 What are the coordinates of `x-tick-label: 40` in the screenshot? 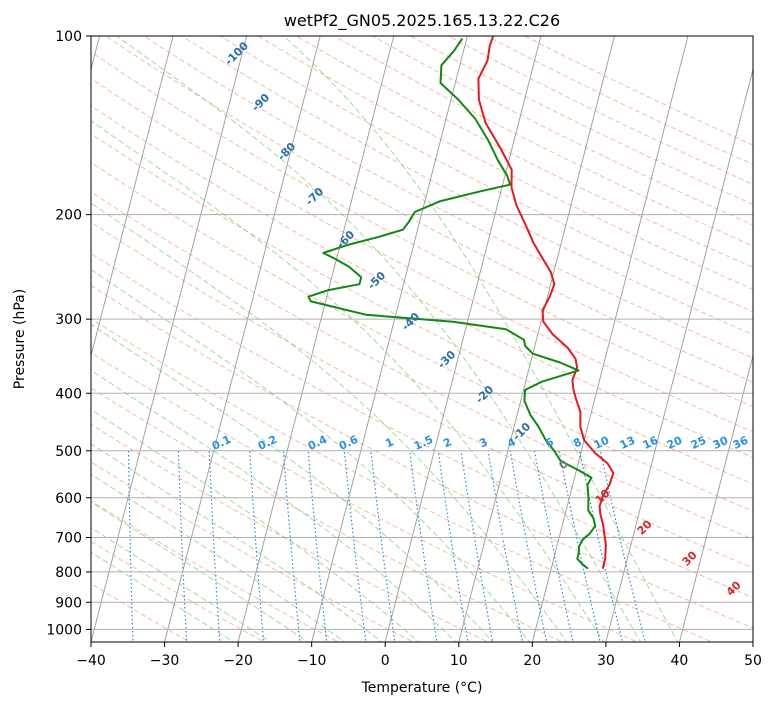 It's located at (680, 661).